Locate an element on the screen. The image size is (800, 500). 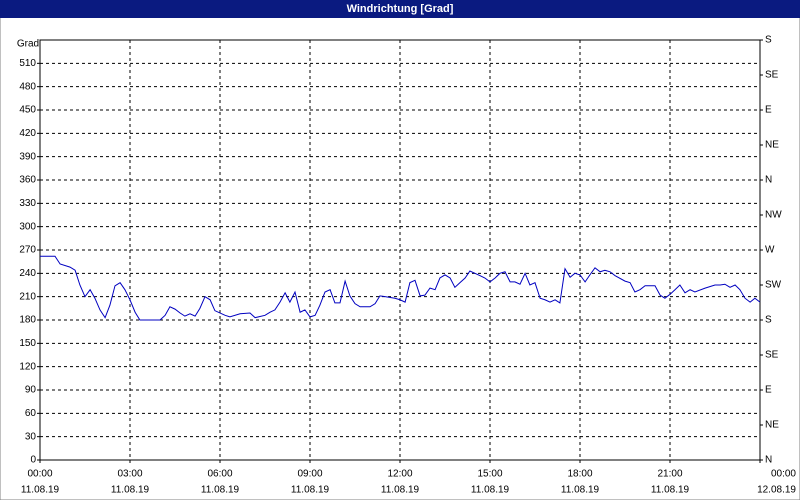
y-tick-label: 0 is located at coordinates (33, 460).